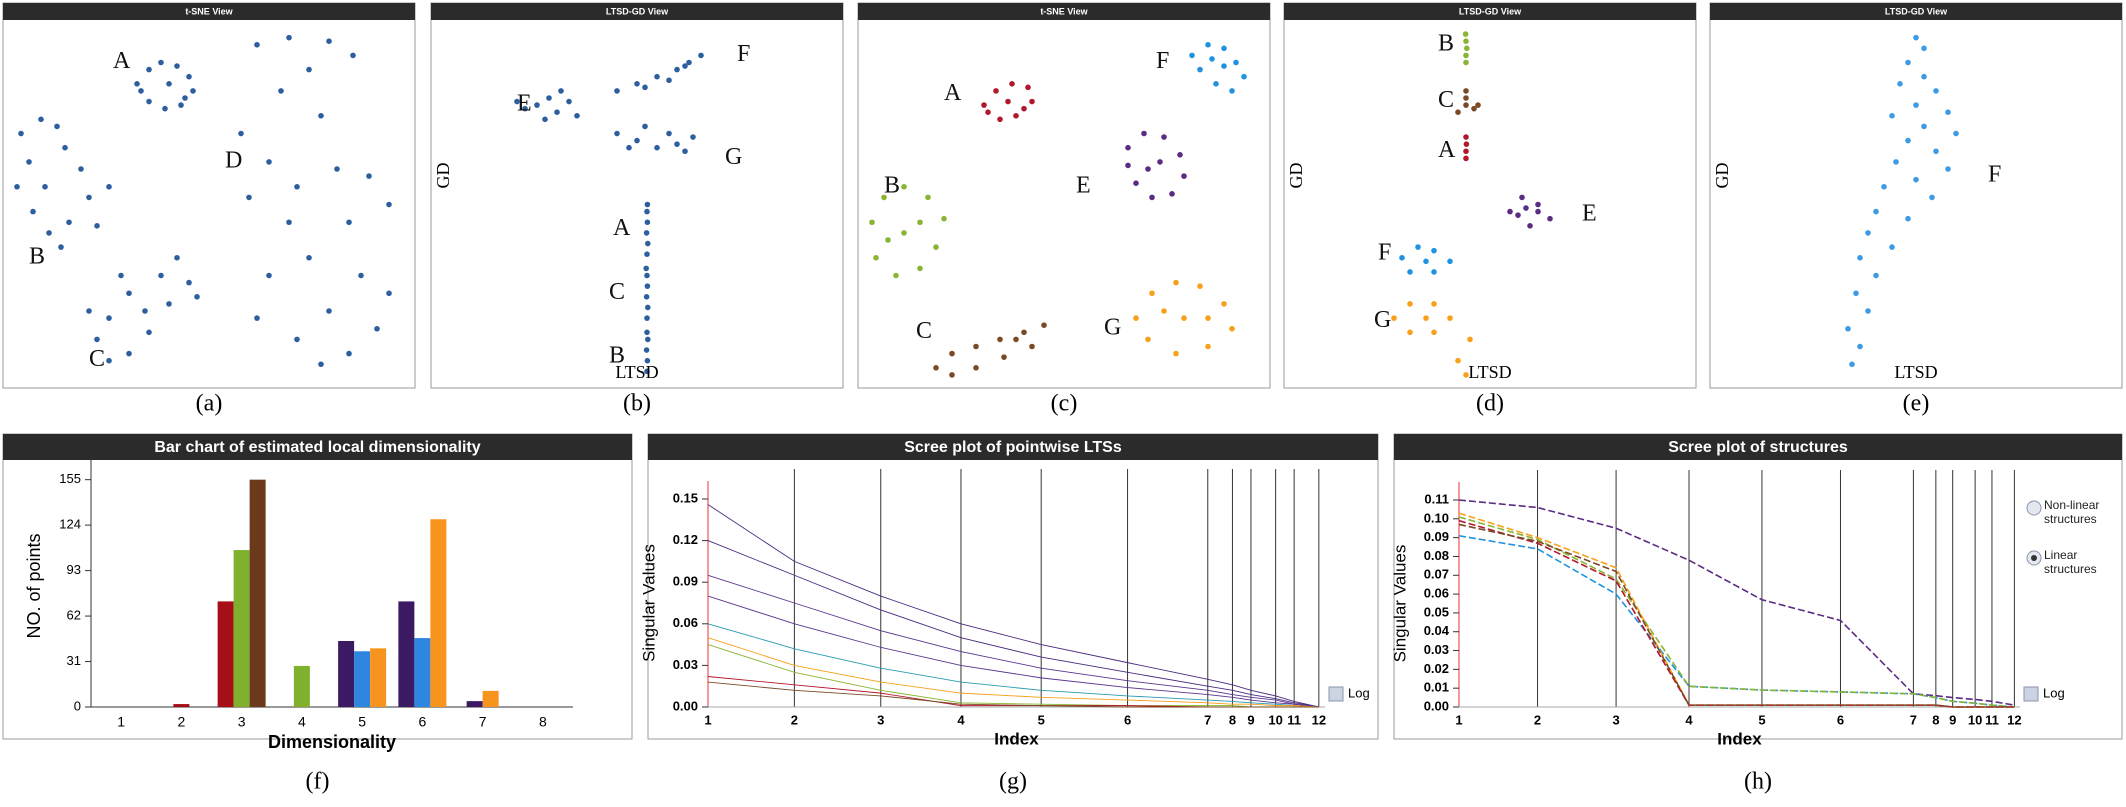 This screenshot has height=807, width=2126. I want to click on y-tick-label: 0.10, so click(1436, 517).